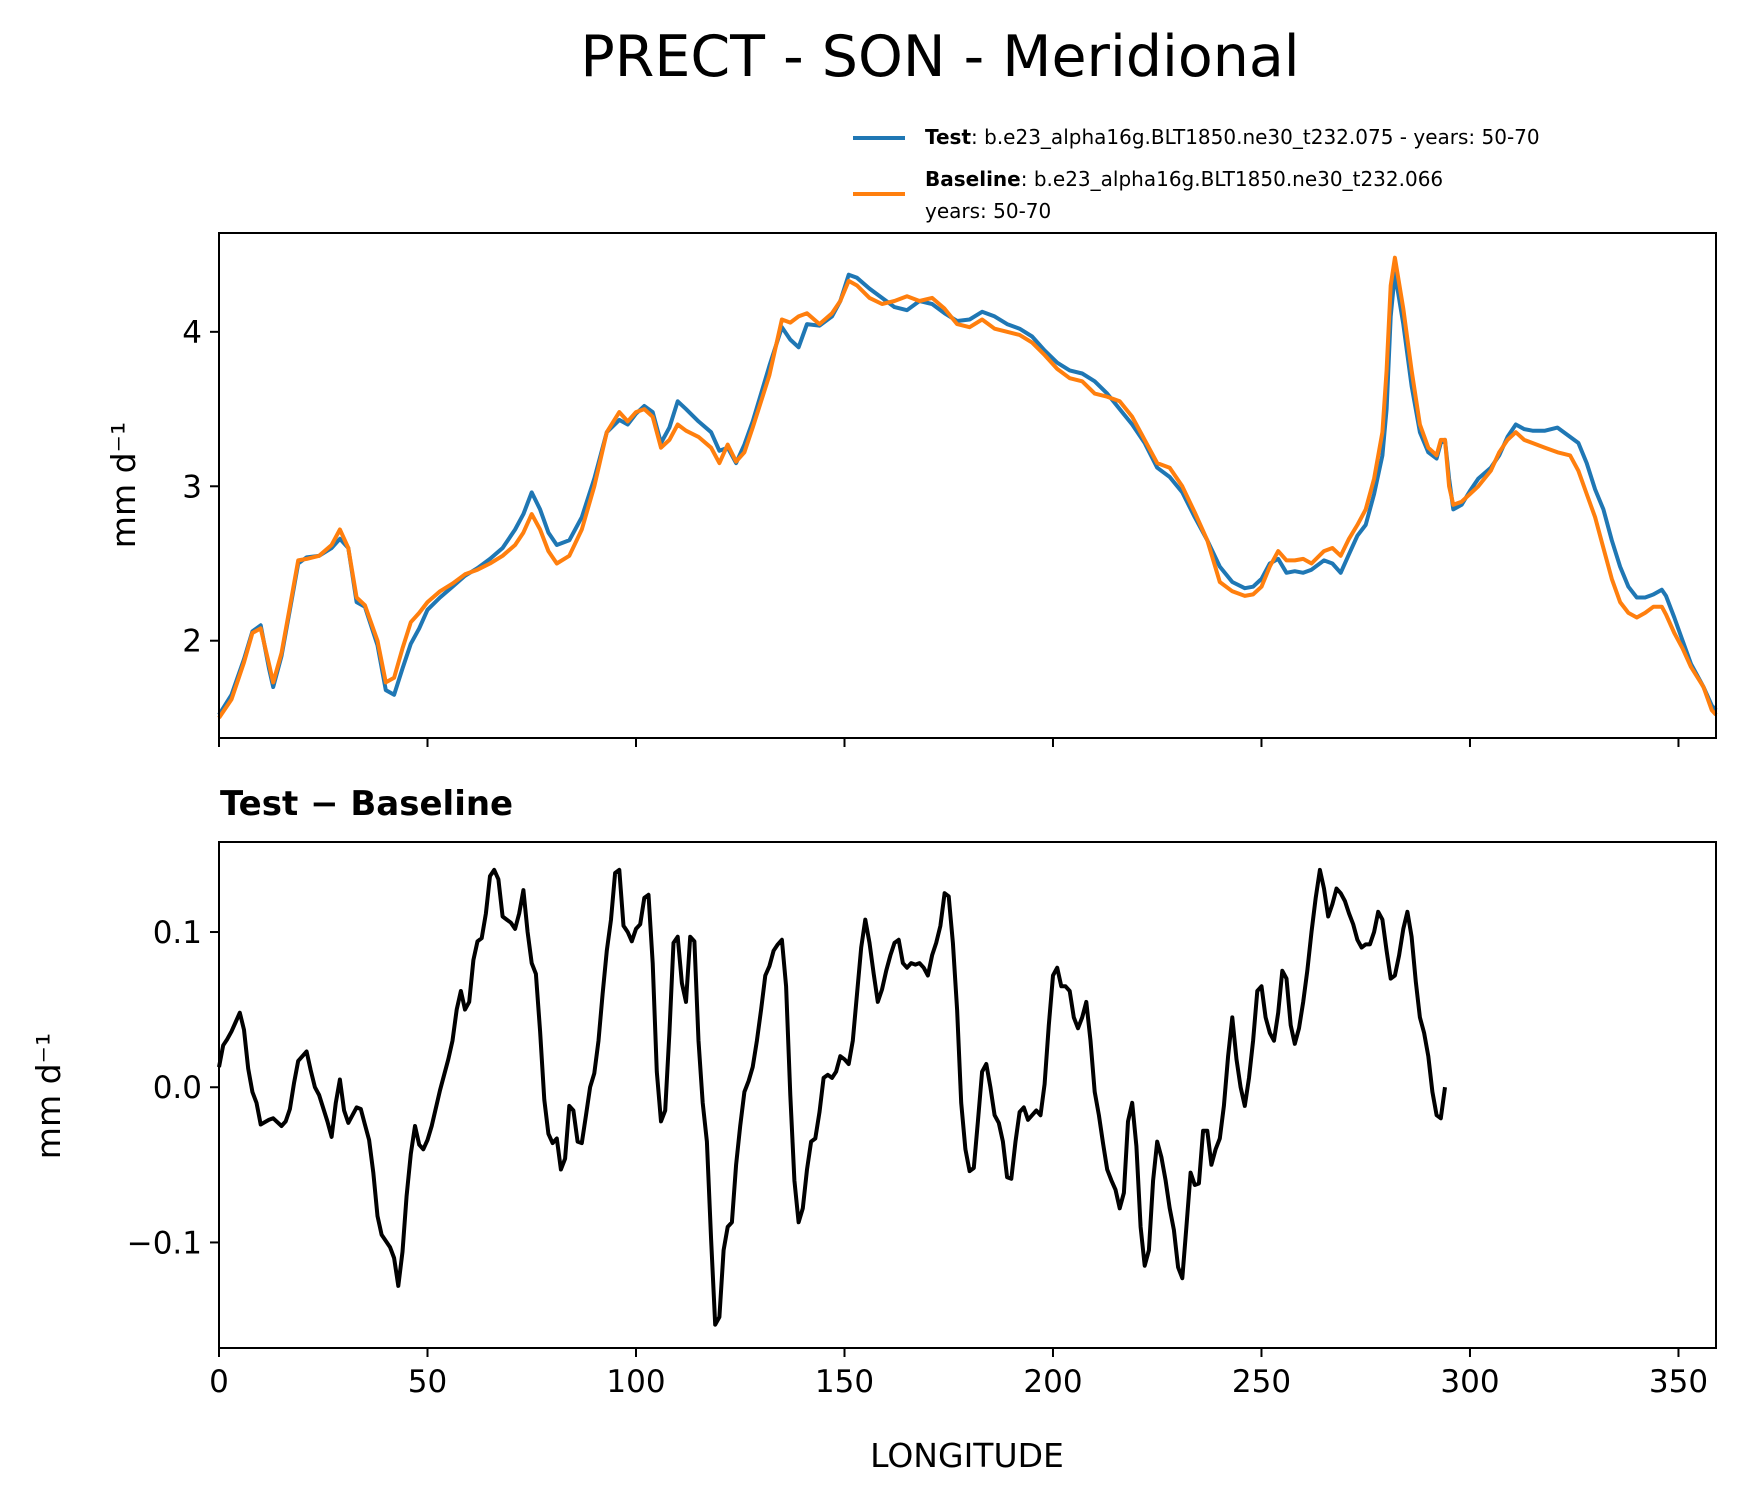 Image resolution: width=1738 pixels, height=1496 pixels. What do you see at coordinates (949, 742) in the screenshot?
I see `top-x-ticks` at bounding box center [949, 742].